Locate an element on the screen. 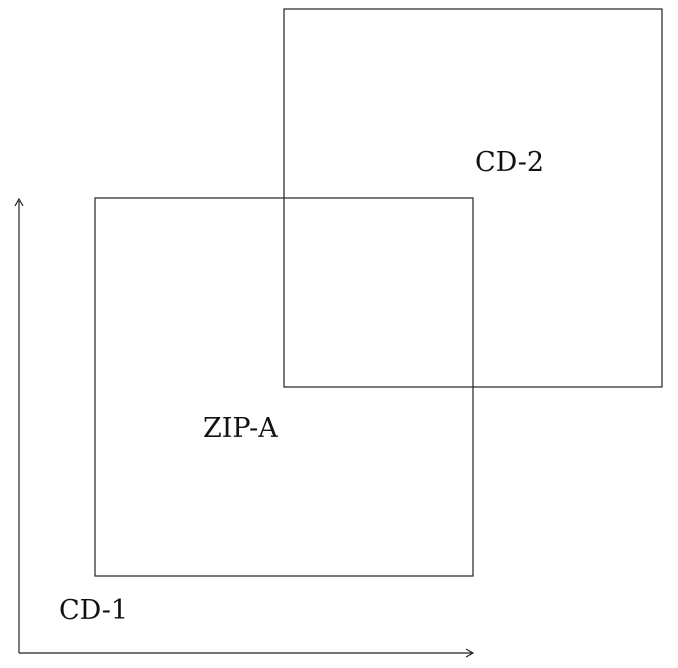  label-cd-2: CD-2 is located at coordinates (509, 162).